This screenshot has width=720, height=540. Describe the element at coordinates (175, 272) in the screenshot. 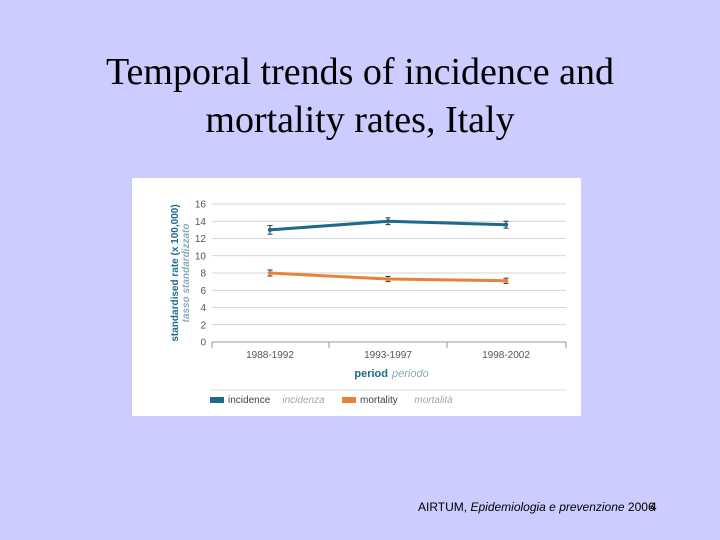

I see `y-axis-label: standardised rate (x 100,000)` at that location.